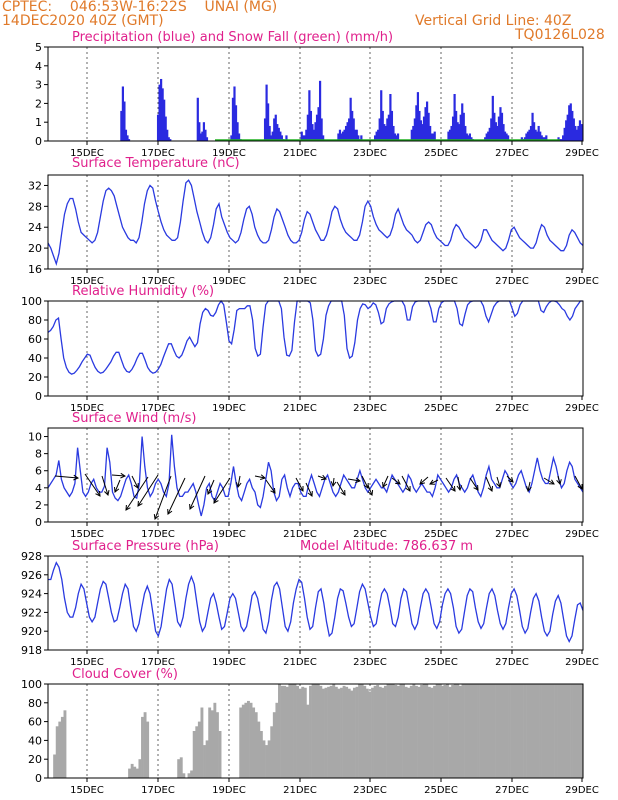  What do you see at coordinates (35, 269) in the screenshot?
I see `y-tick-label: 16` at bounding box center [35, 269].